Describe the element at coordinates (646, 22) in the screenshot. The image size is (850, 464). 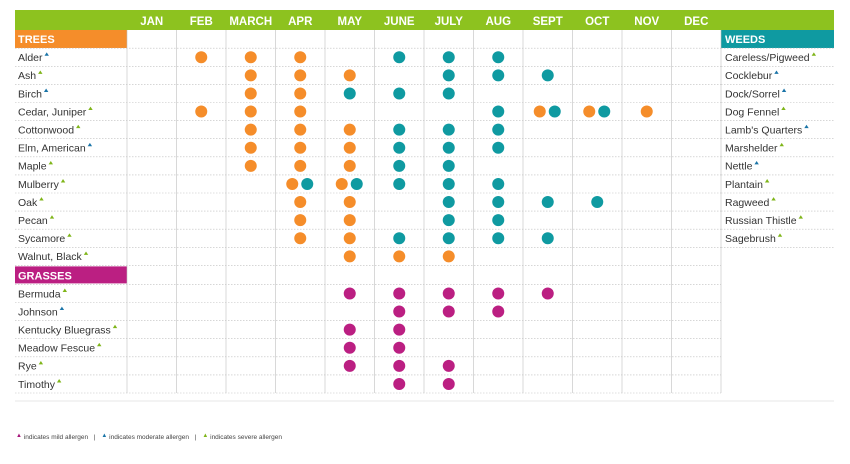
I see `month-label-nov: NOV` at that location.